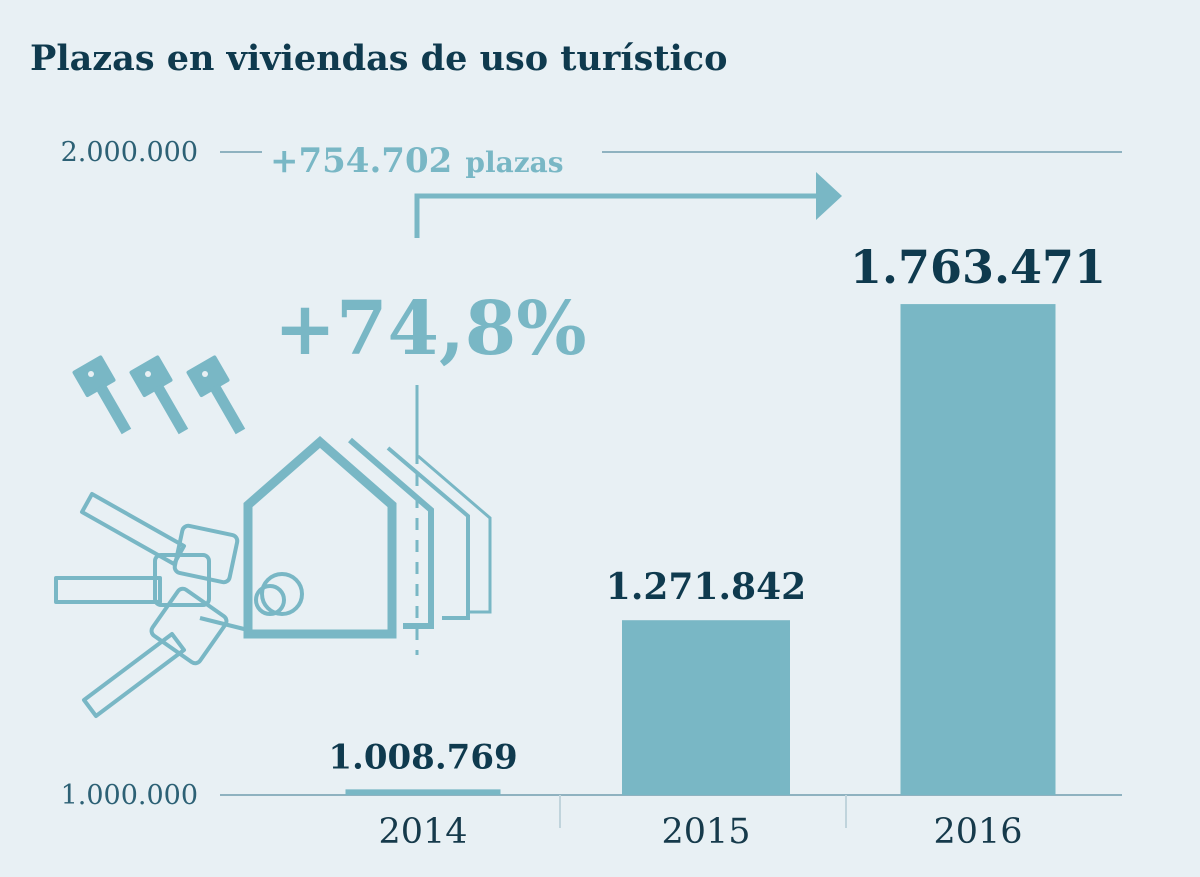 Image resolution: width=1200 pixels, height=877 pixels. What do you see at coordinates (977, 832) in the screenshot?
I see `x-tick-label-2016: 2016` at bounding box center [977, 832].